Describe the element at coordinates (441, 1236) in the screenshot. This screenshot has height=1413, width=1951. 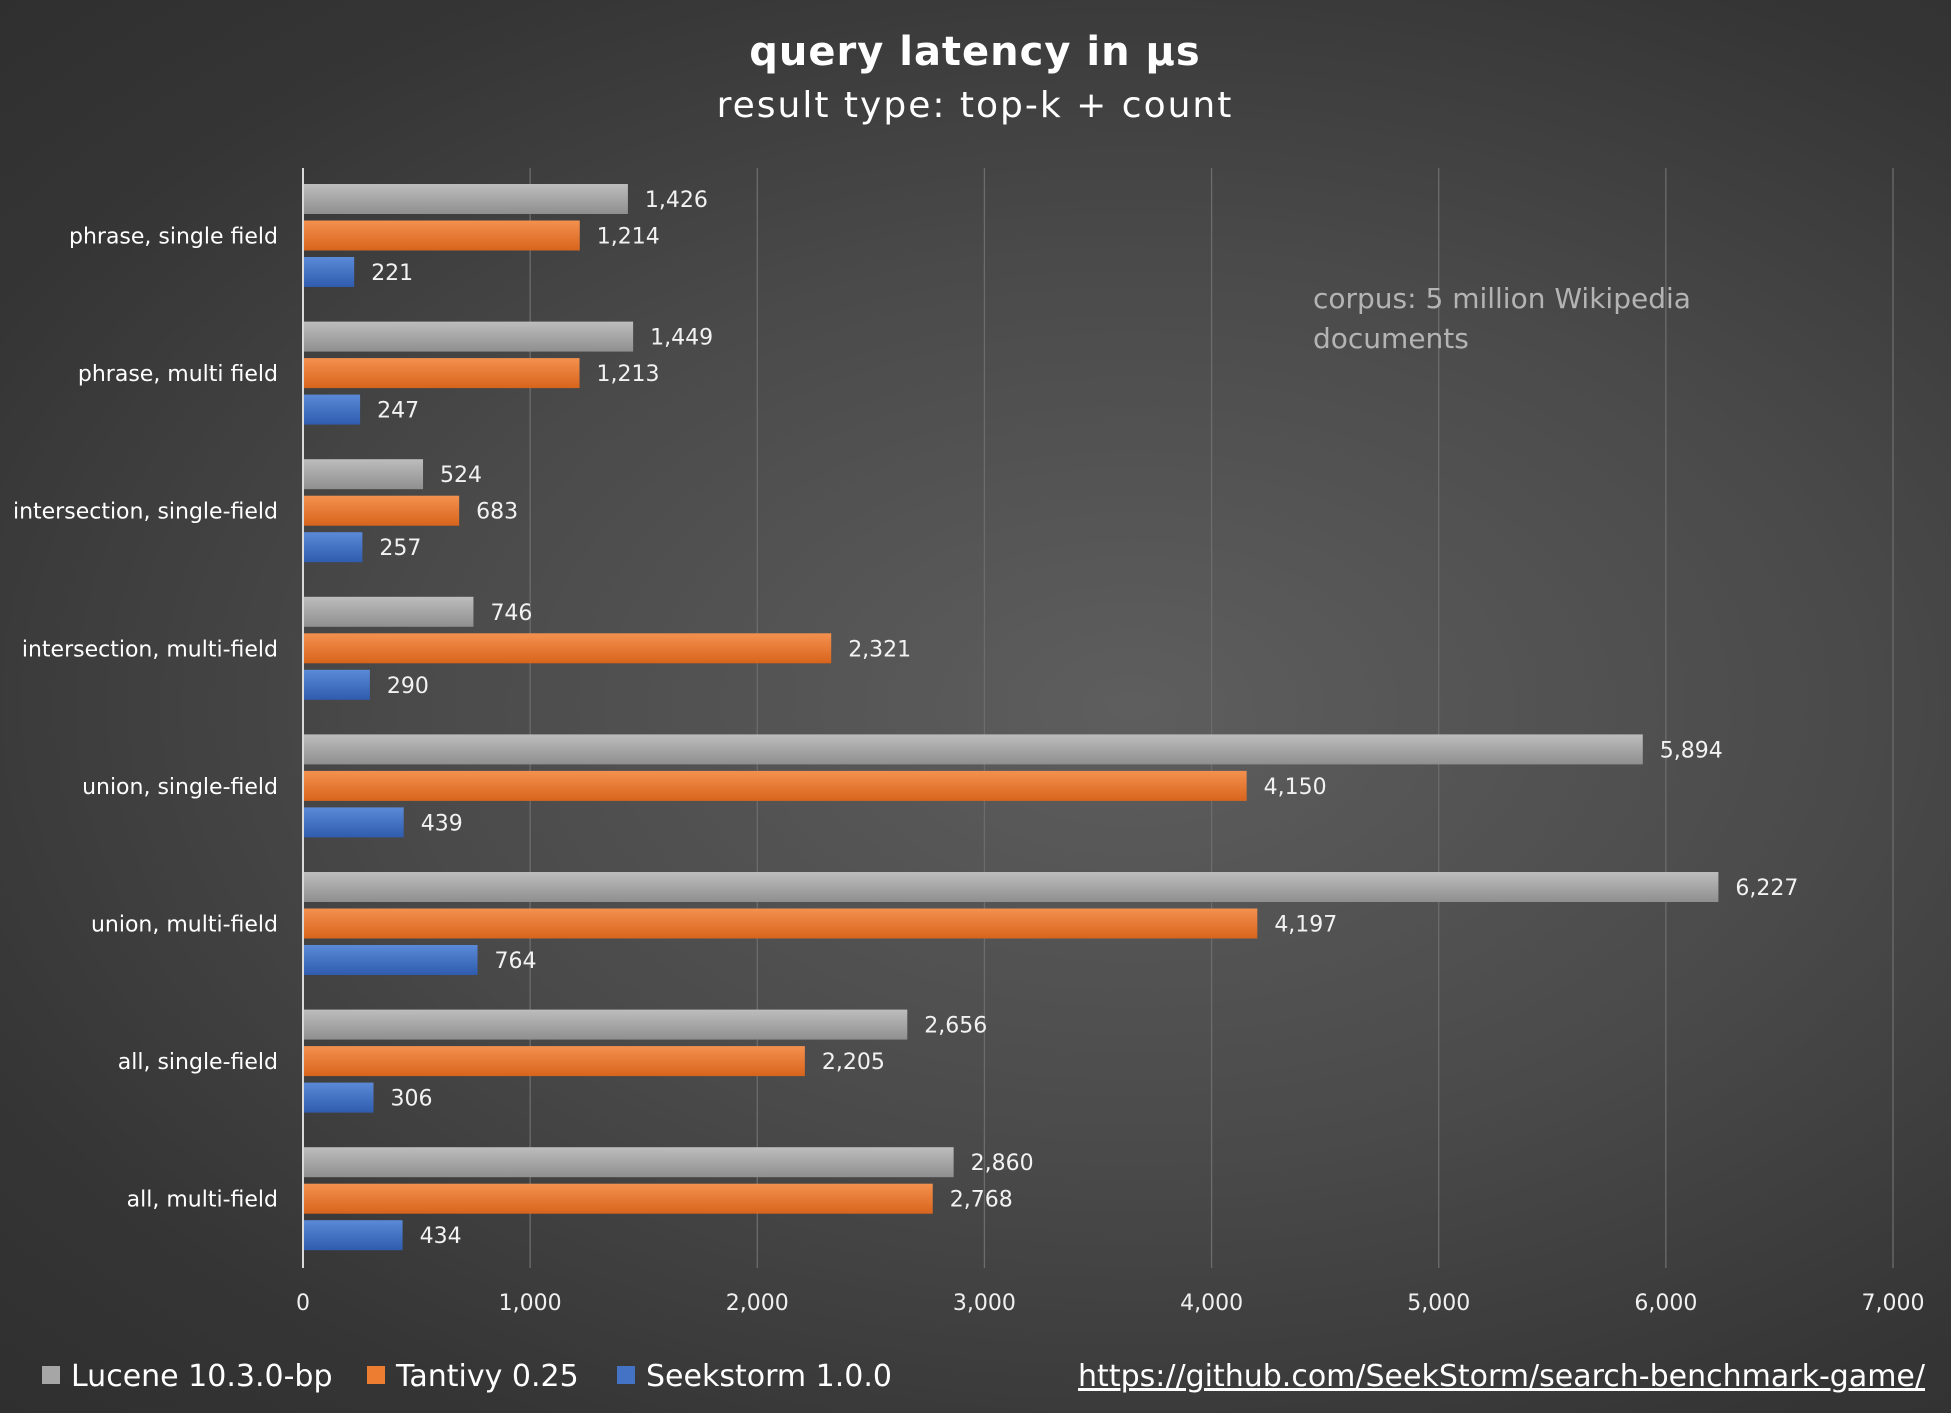
I see `data-label: 434` at that location.